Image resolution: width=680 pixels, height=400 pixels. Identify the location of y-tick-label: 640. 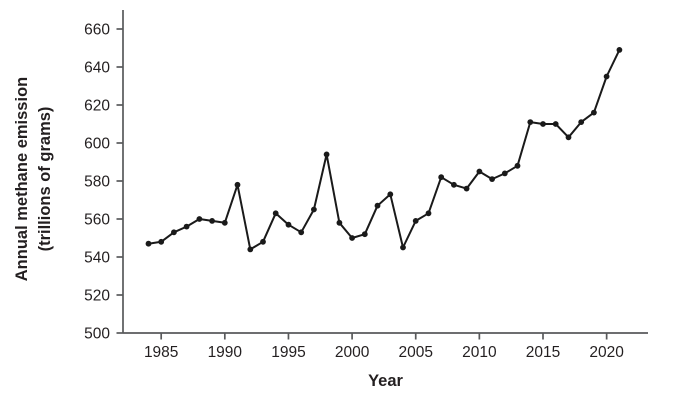
(97, 68).